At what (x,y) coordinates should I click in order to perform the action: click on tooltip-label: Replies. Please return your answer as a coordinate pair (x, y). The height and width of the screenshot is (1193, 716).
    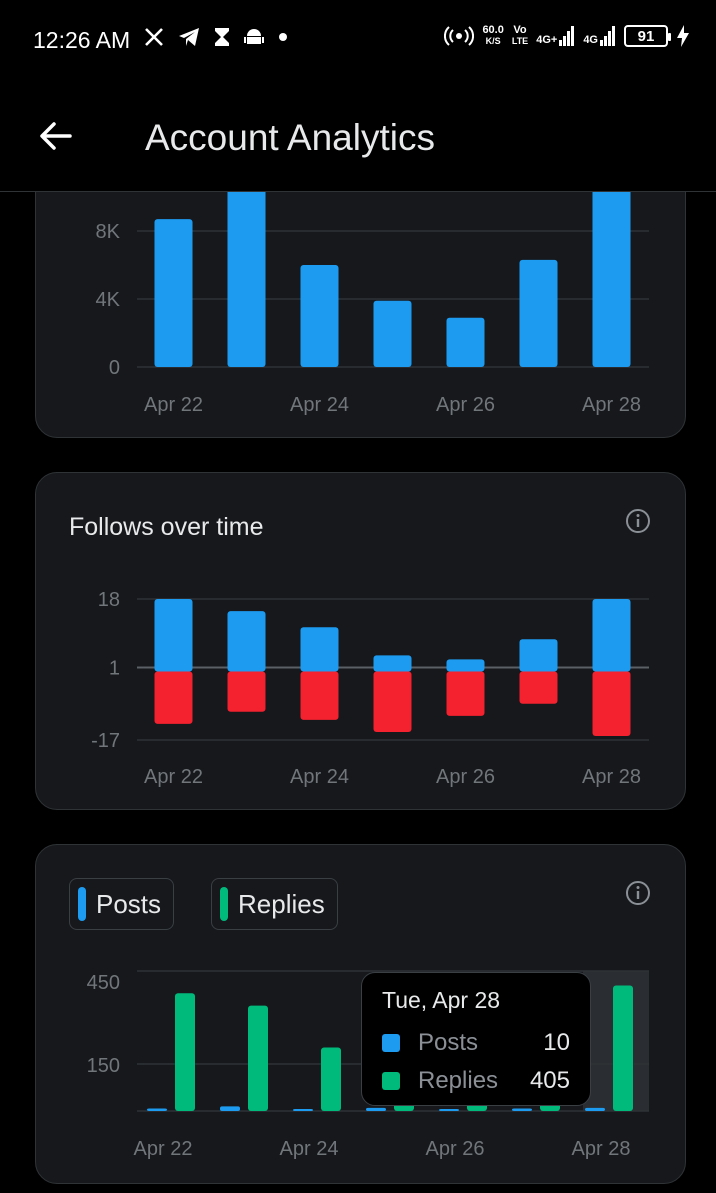
    Looking at the image, I should click on (458, 1080).